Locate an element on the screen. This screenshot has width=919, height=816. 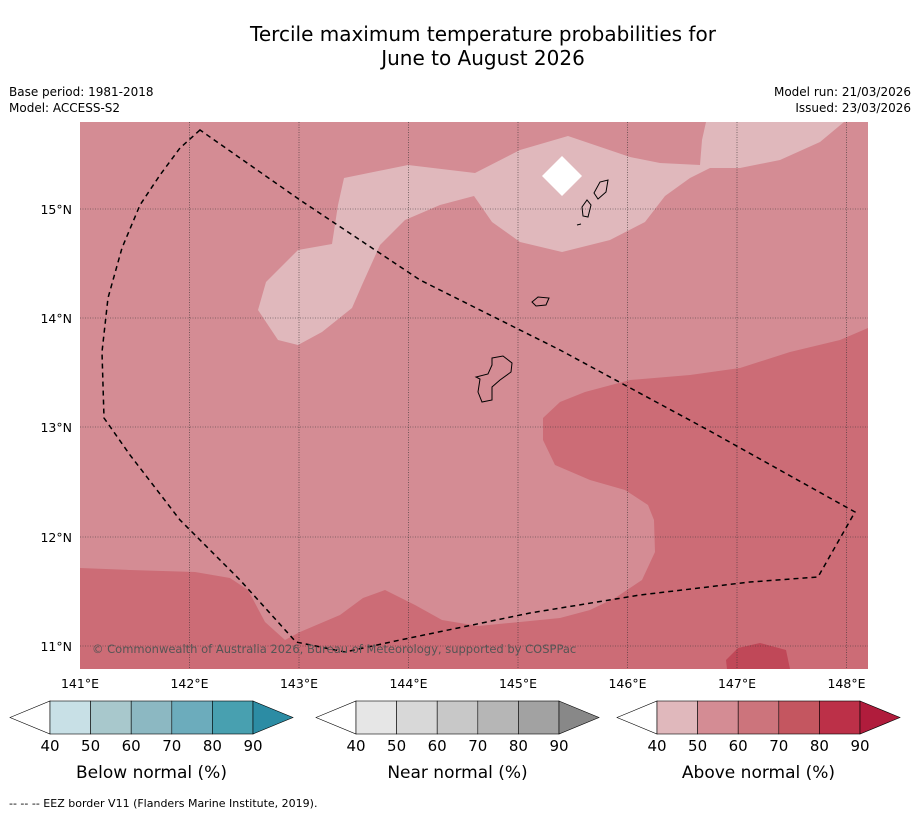
lat-label: 15°N is located at coordinates (56, 209).